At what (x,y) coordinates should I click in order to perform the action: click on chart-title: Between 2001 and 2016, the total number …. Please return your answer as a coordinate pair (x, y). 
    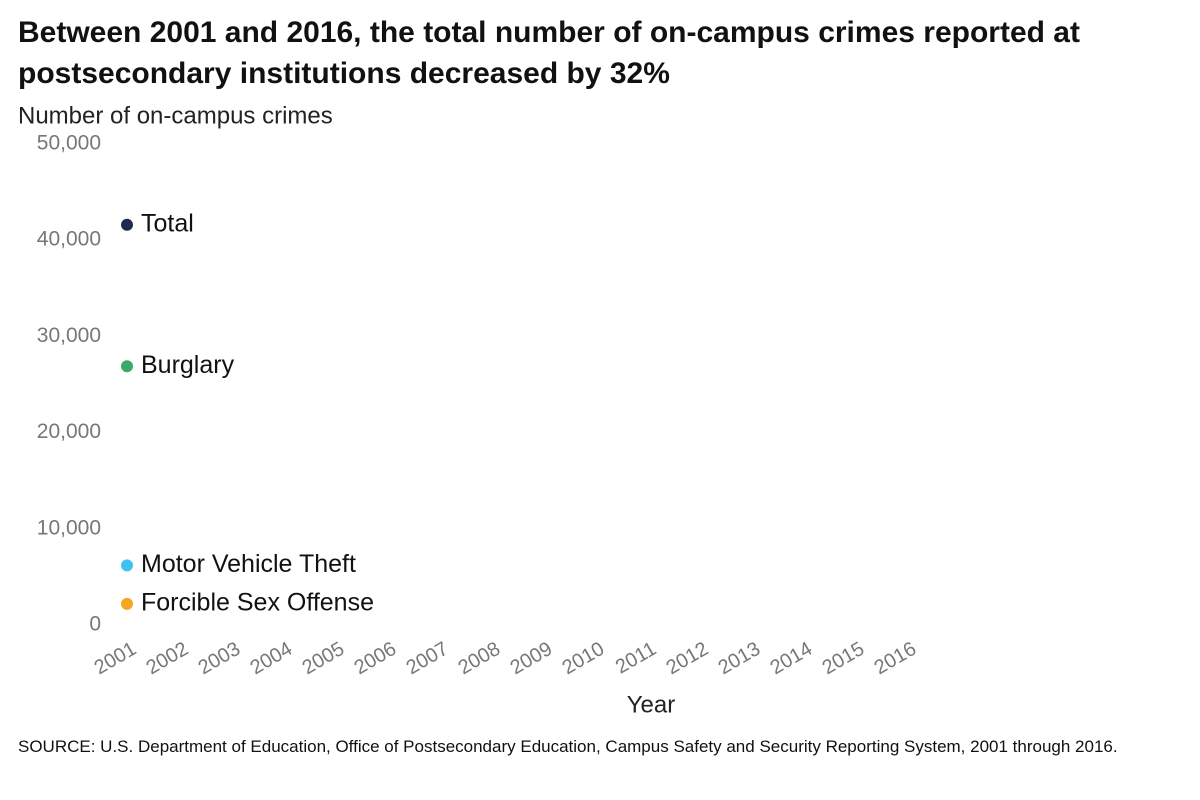
    Looking at the image, I should click on (549, 53).